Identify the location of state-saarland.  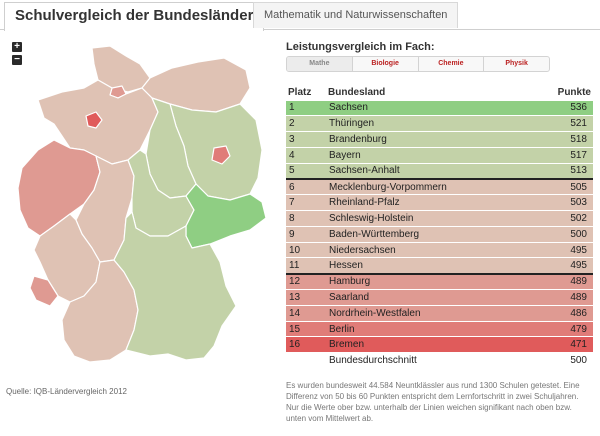
(44, 291).